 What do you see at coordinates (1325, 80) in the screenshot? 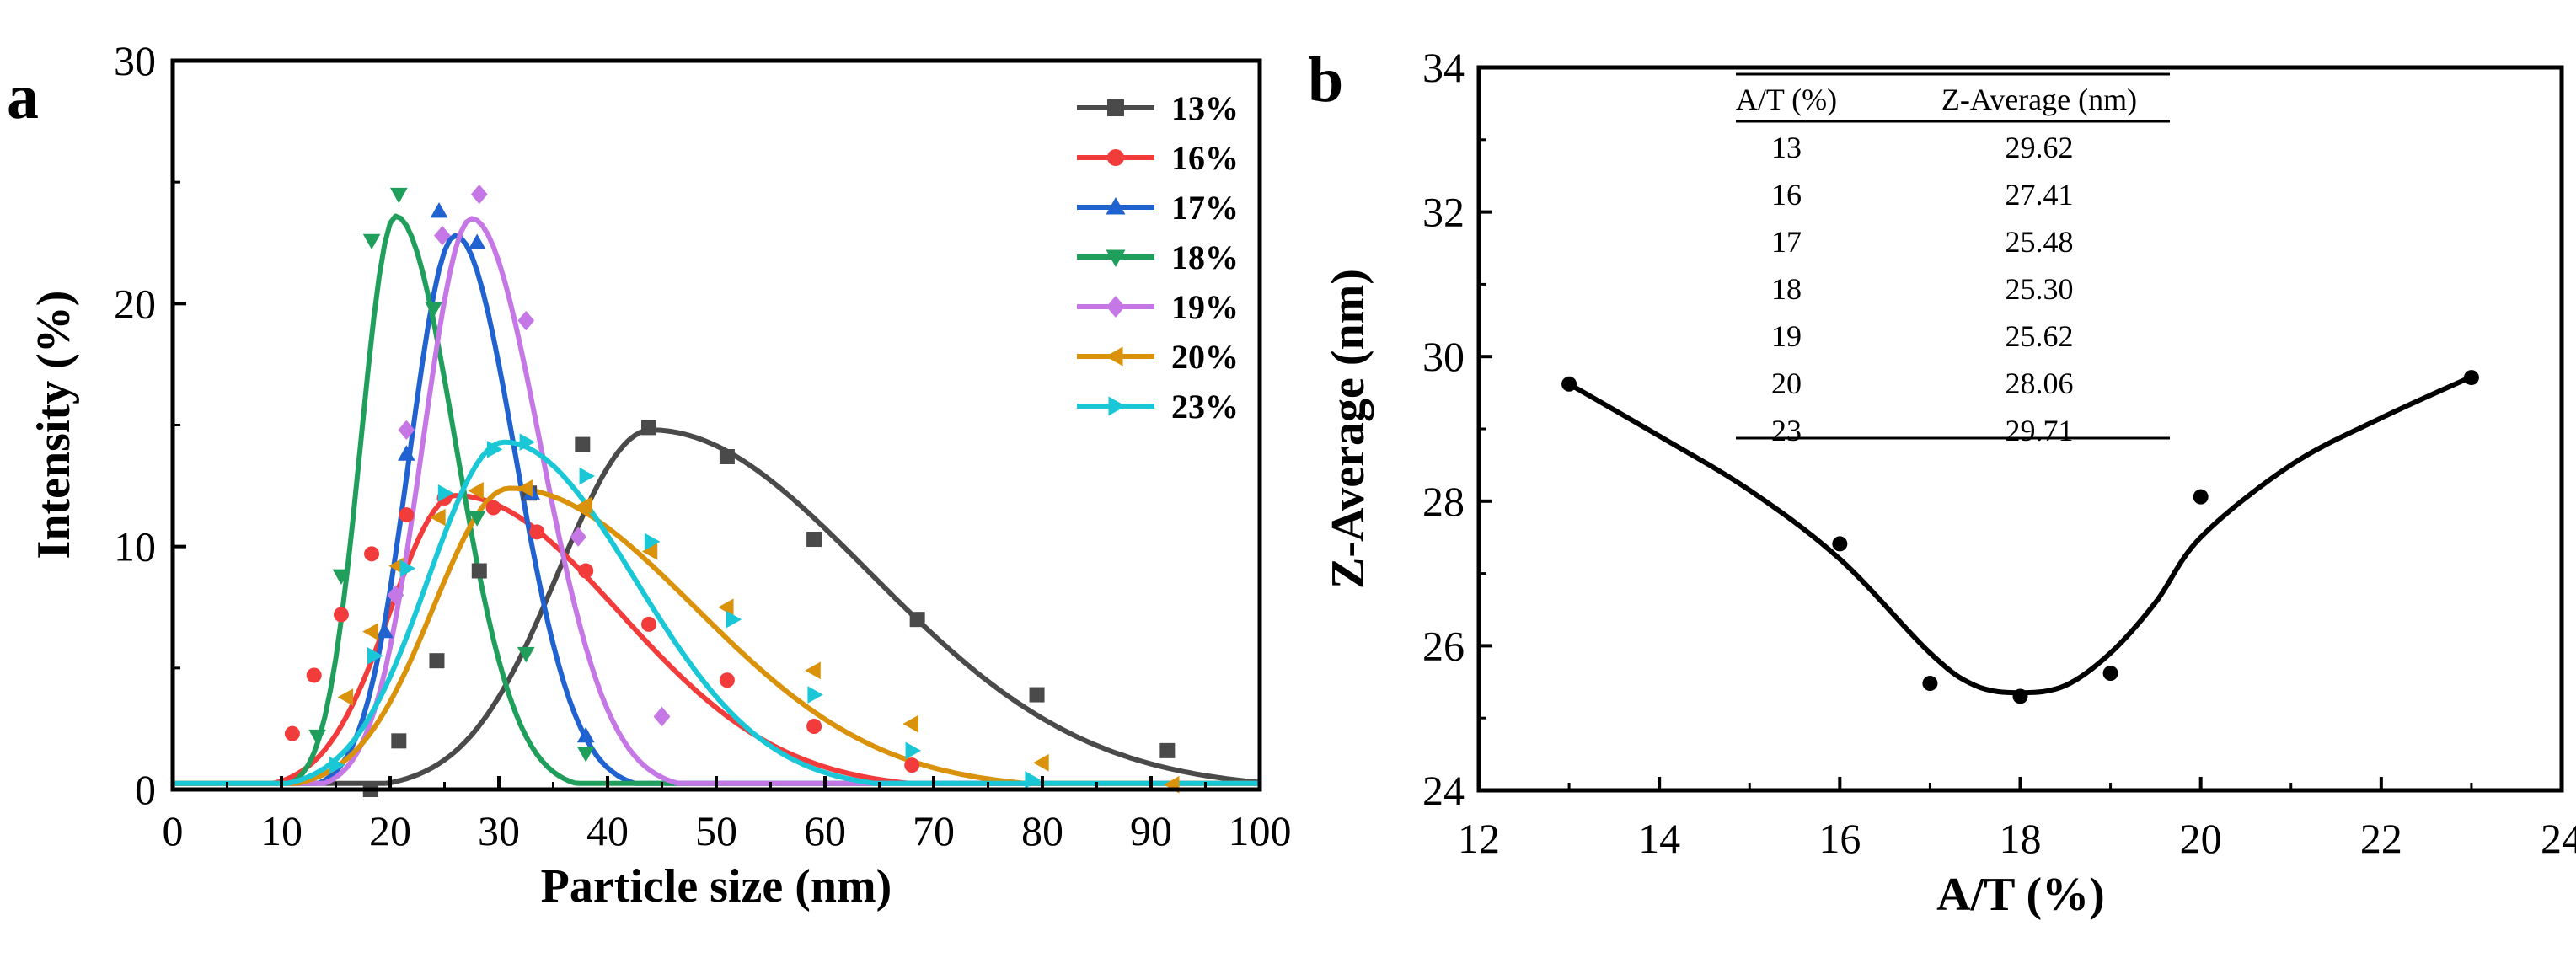
I see `panel-b-label: b` at bounding box center [1325, 80].